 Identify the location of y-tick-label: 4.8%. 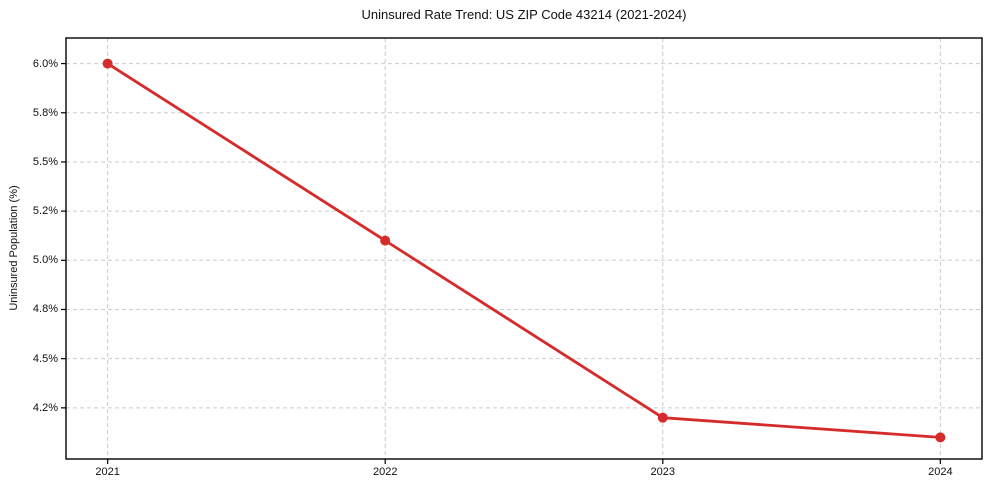
(45, 309).